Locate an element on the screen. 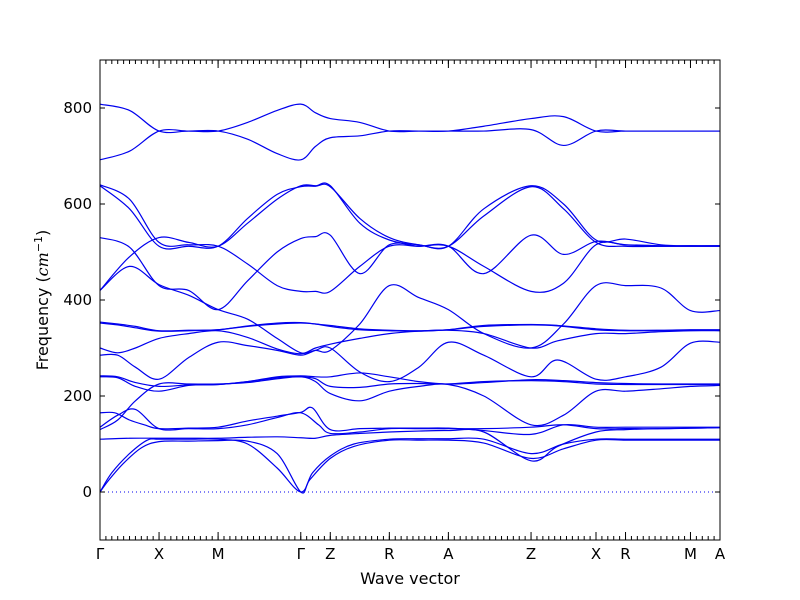 Image resolution: width=800 pixels, height=600 pixels. y-tick-label: 0 is located at coordinates (87, 492).